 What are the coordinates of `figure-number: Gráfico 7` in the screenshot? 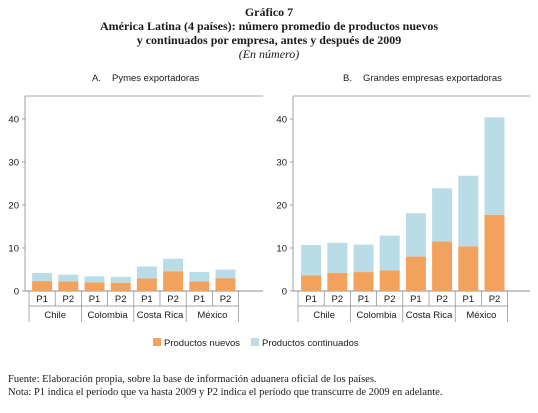 It's located at (269, 12).